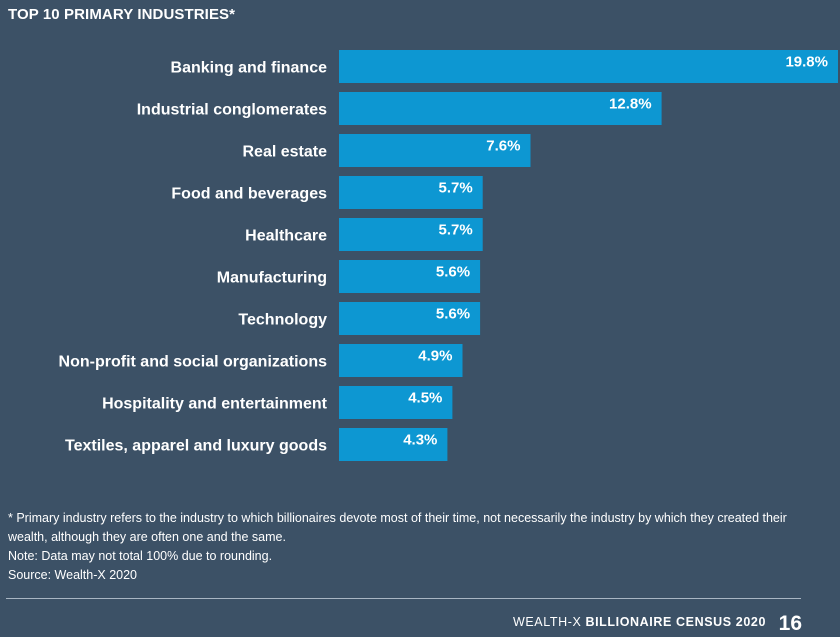 This screenshot has width=840, height=637. Describe the element at coordinates (232, 110) in the screenshot. I see `category-label: Industrial conglomerates` at that location.